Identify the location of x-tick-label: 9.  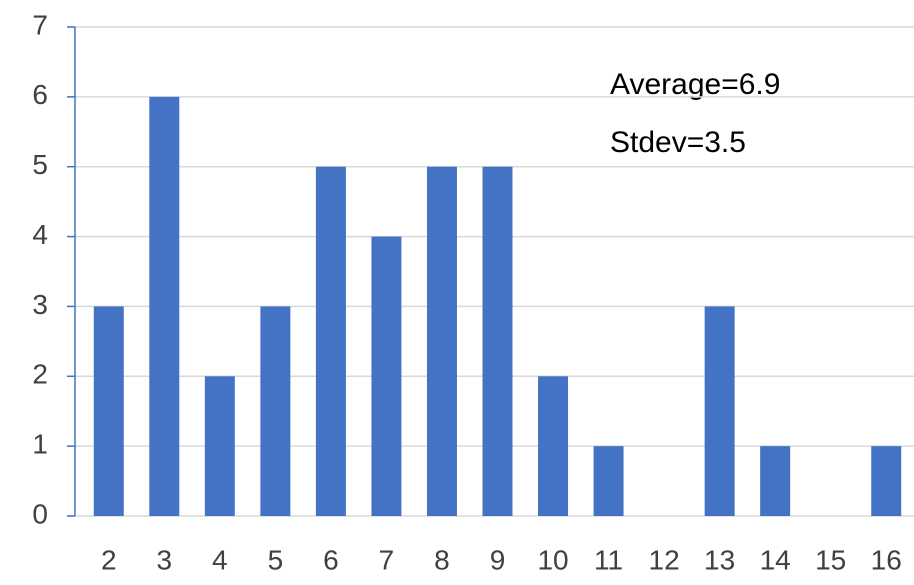
(498, 559).